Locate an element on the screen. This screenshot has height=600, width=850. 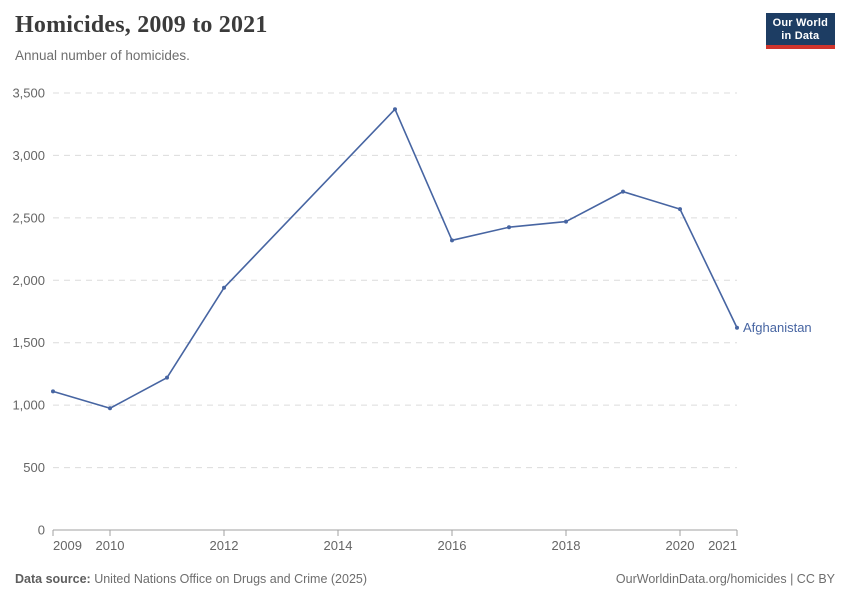
x-axis-tick-label: 2012 is located at coordinates (224, 545).